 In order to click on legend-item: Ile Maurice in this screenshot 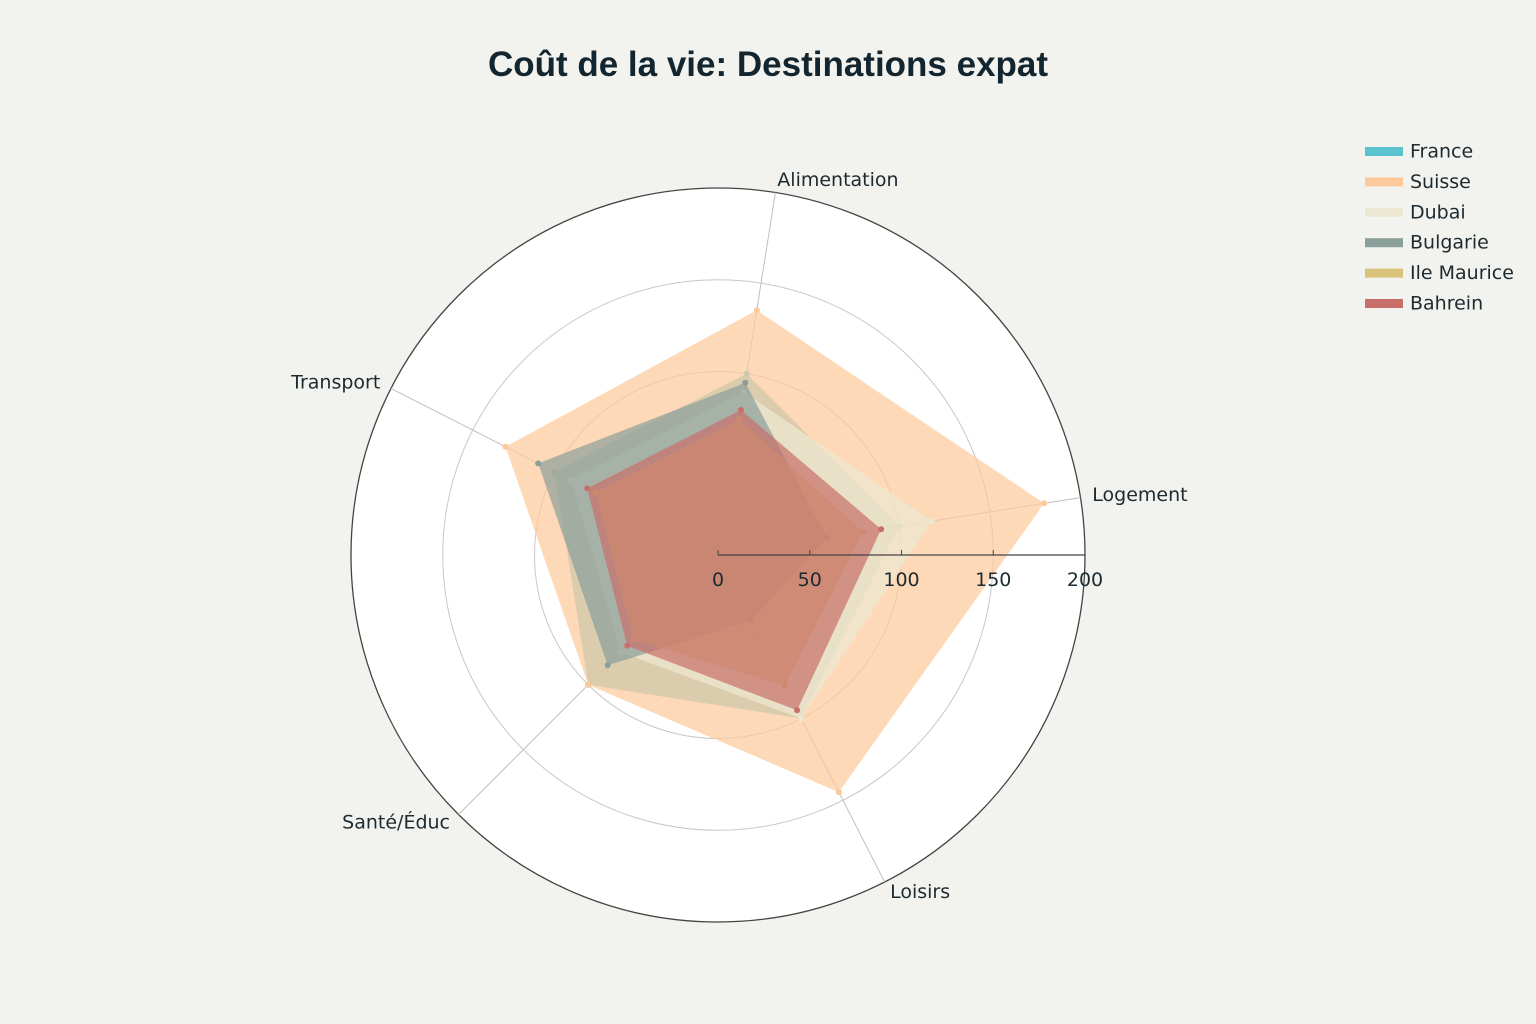, I will do `click(1439, 273)`.